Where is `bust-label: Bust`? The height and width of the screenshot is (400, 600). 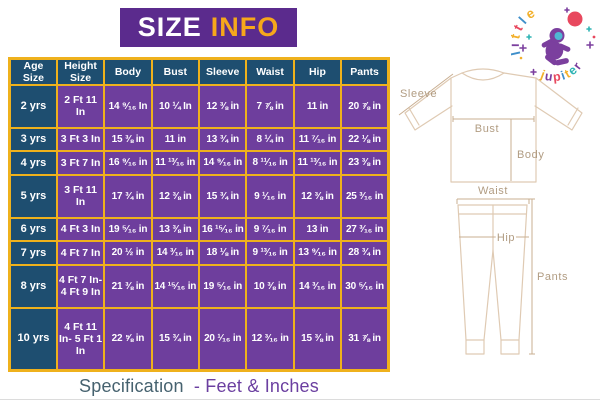 bust-label: Bust is located at coordinates (487, 129).